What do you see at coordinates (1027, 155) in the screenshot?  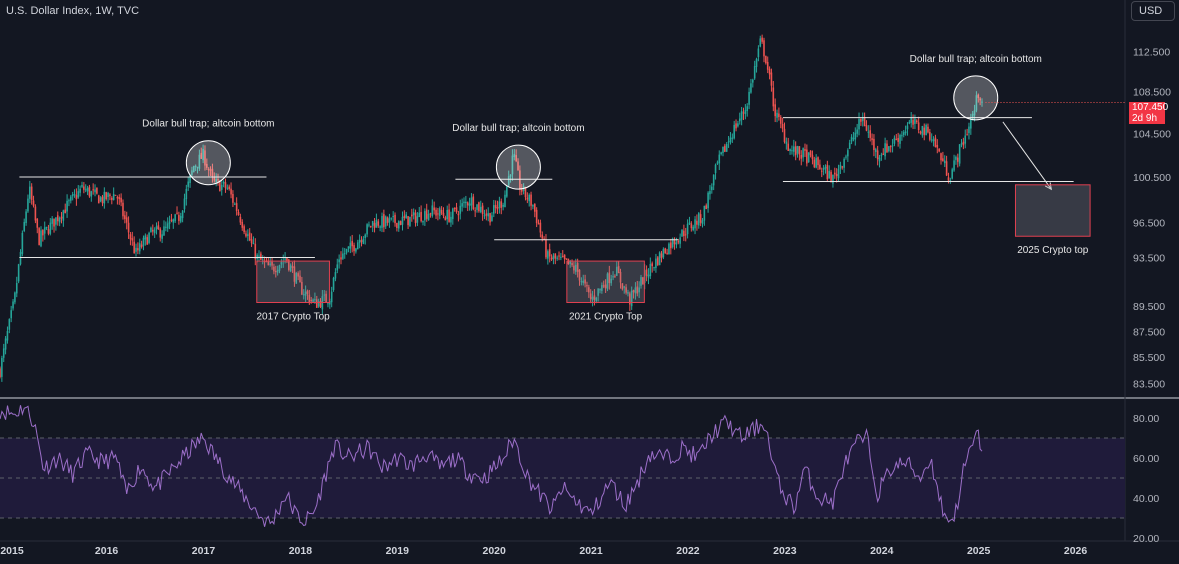 I see `arrow-line` at bounding box center [1027, 155].